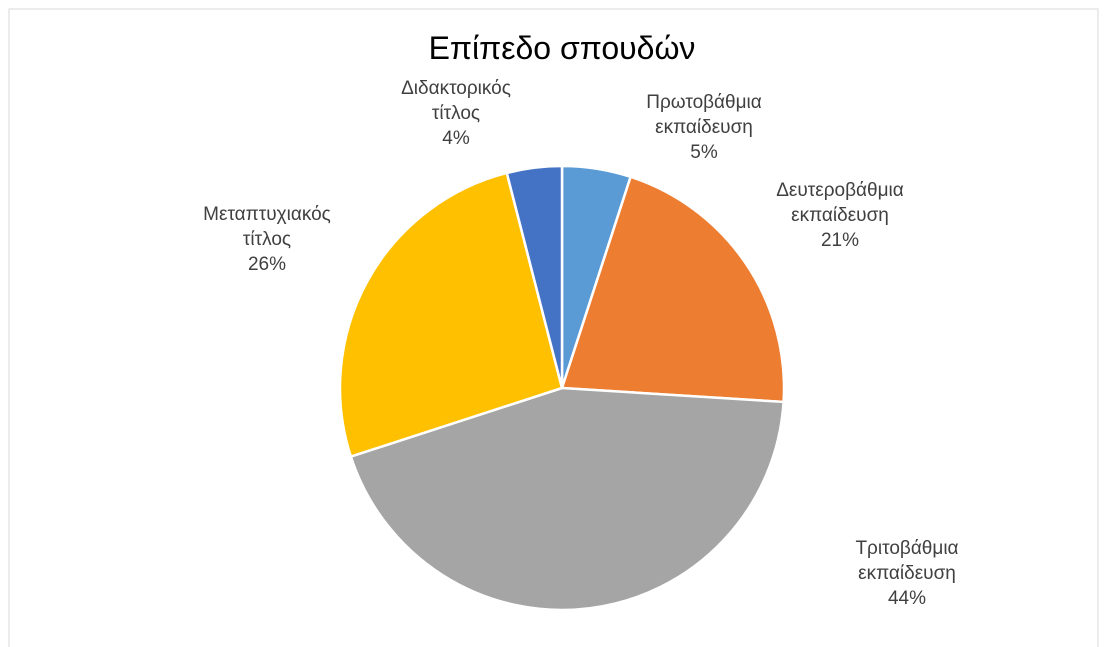 The height and width of the screenshot is (647, 1107). What do you see at coordinates (456, 138) in the screenshot?
I see `slice-value-label: 4%` at bounding box center [456, 138].